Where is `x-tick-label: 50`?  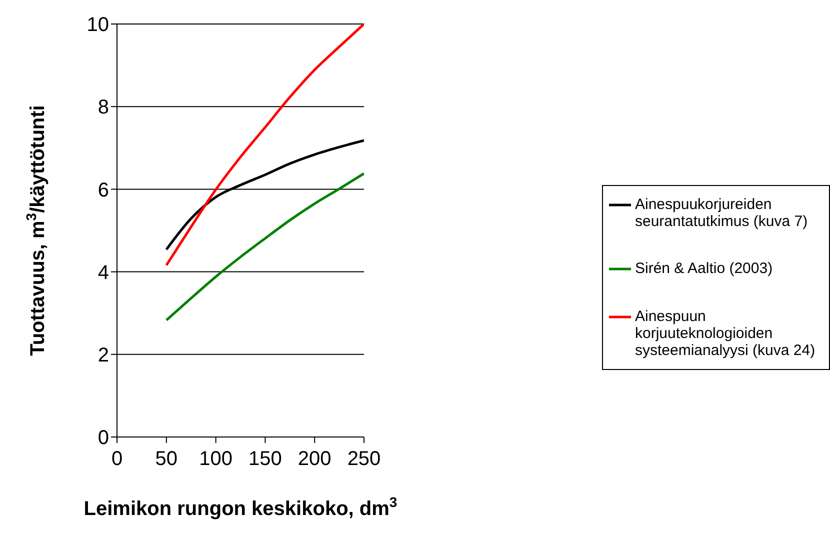 x-tick-label: 50 is located at coordinates (166, 459).